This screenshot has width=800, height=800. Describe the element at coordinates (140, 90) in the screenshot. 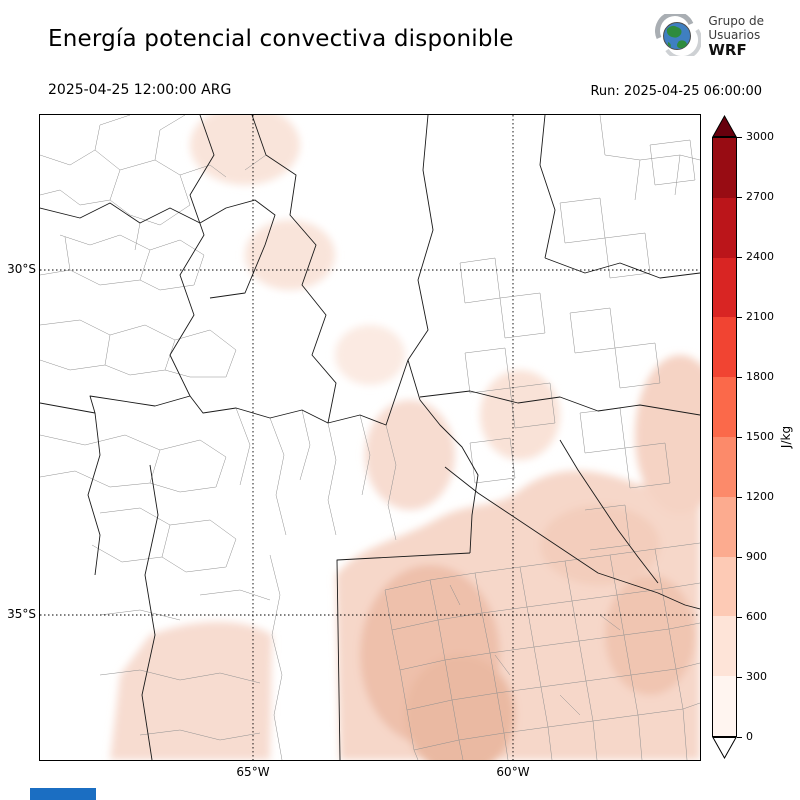

I see `valid-time-label: 2025-04-25 12:00:00 ARG` at that location.